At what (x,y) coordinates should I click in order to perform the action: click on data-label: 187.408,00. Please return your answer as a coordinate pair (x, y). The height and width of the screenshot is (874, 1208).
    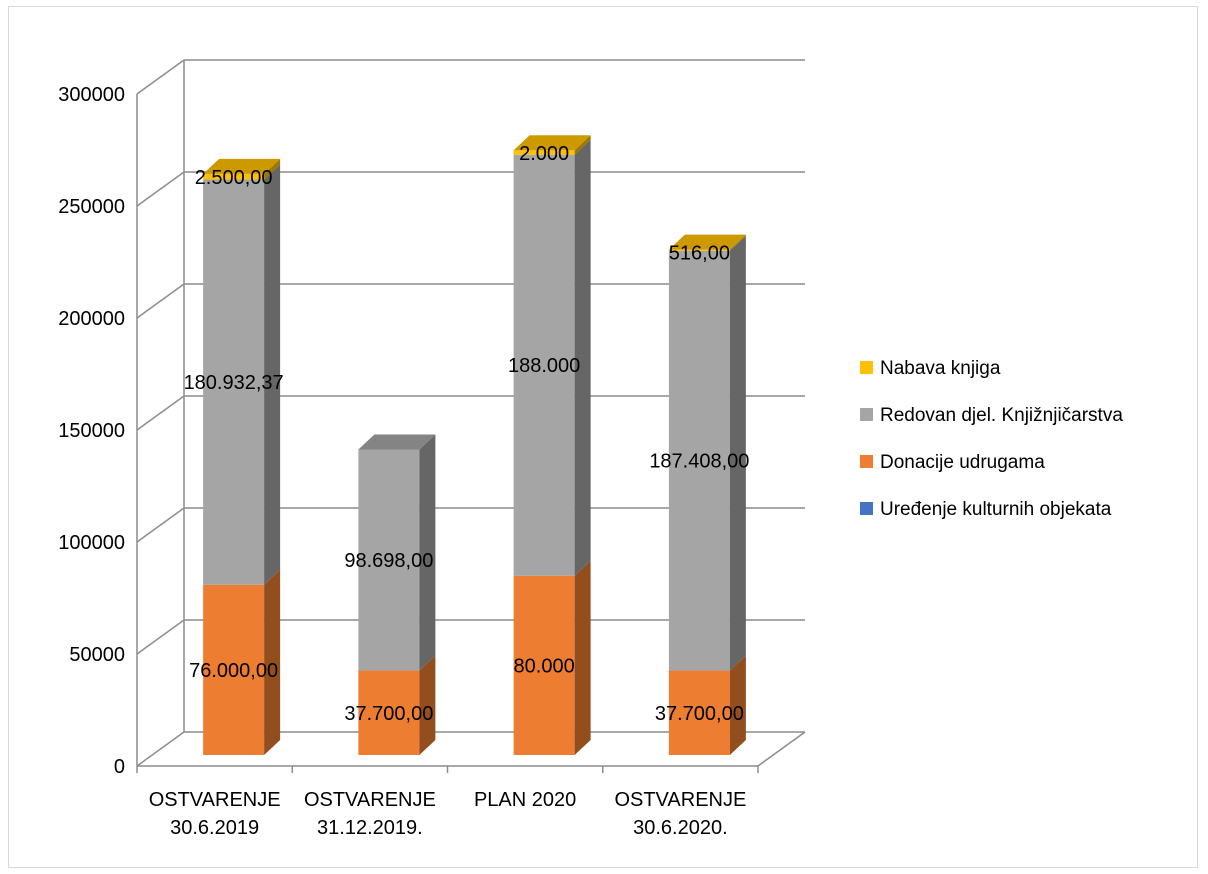
    Looking at the image, I should click on (699, 462).